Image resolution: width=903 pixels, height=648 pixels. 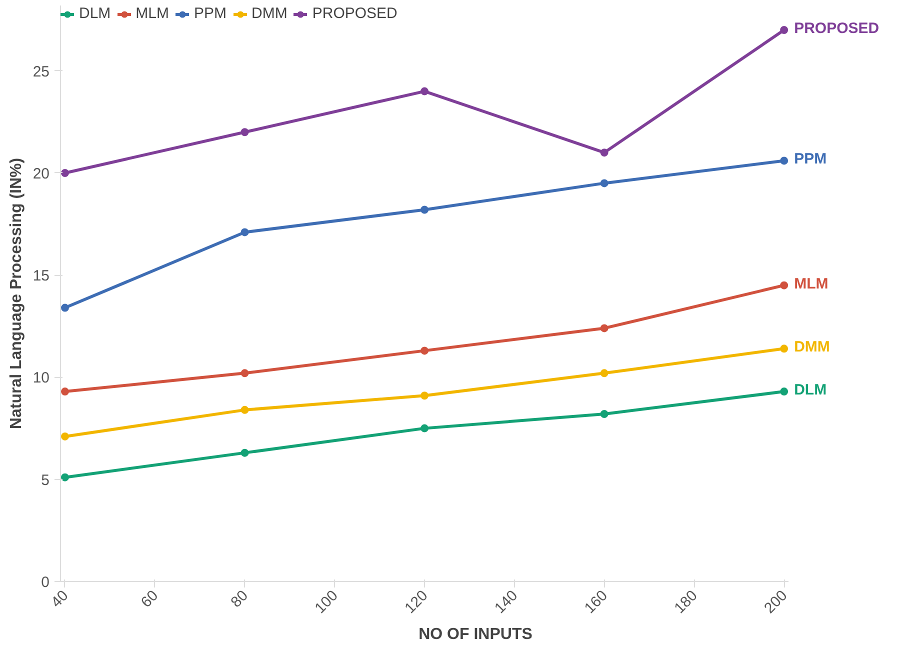 I want to click on x-tick-label: 160, so click(x=596, y=602).